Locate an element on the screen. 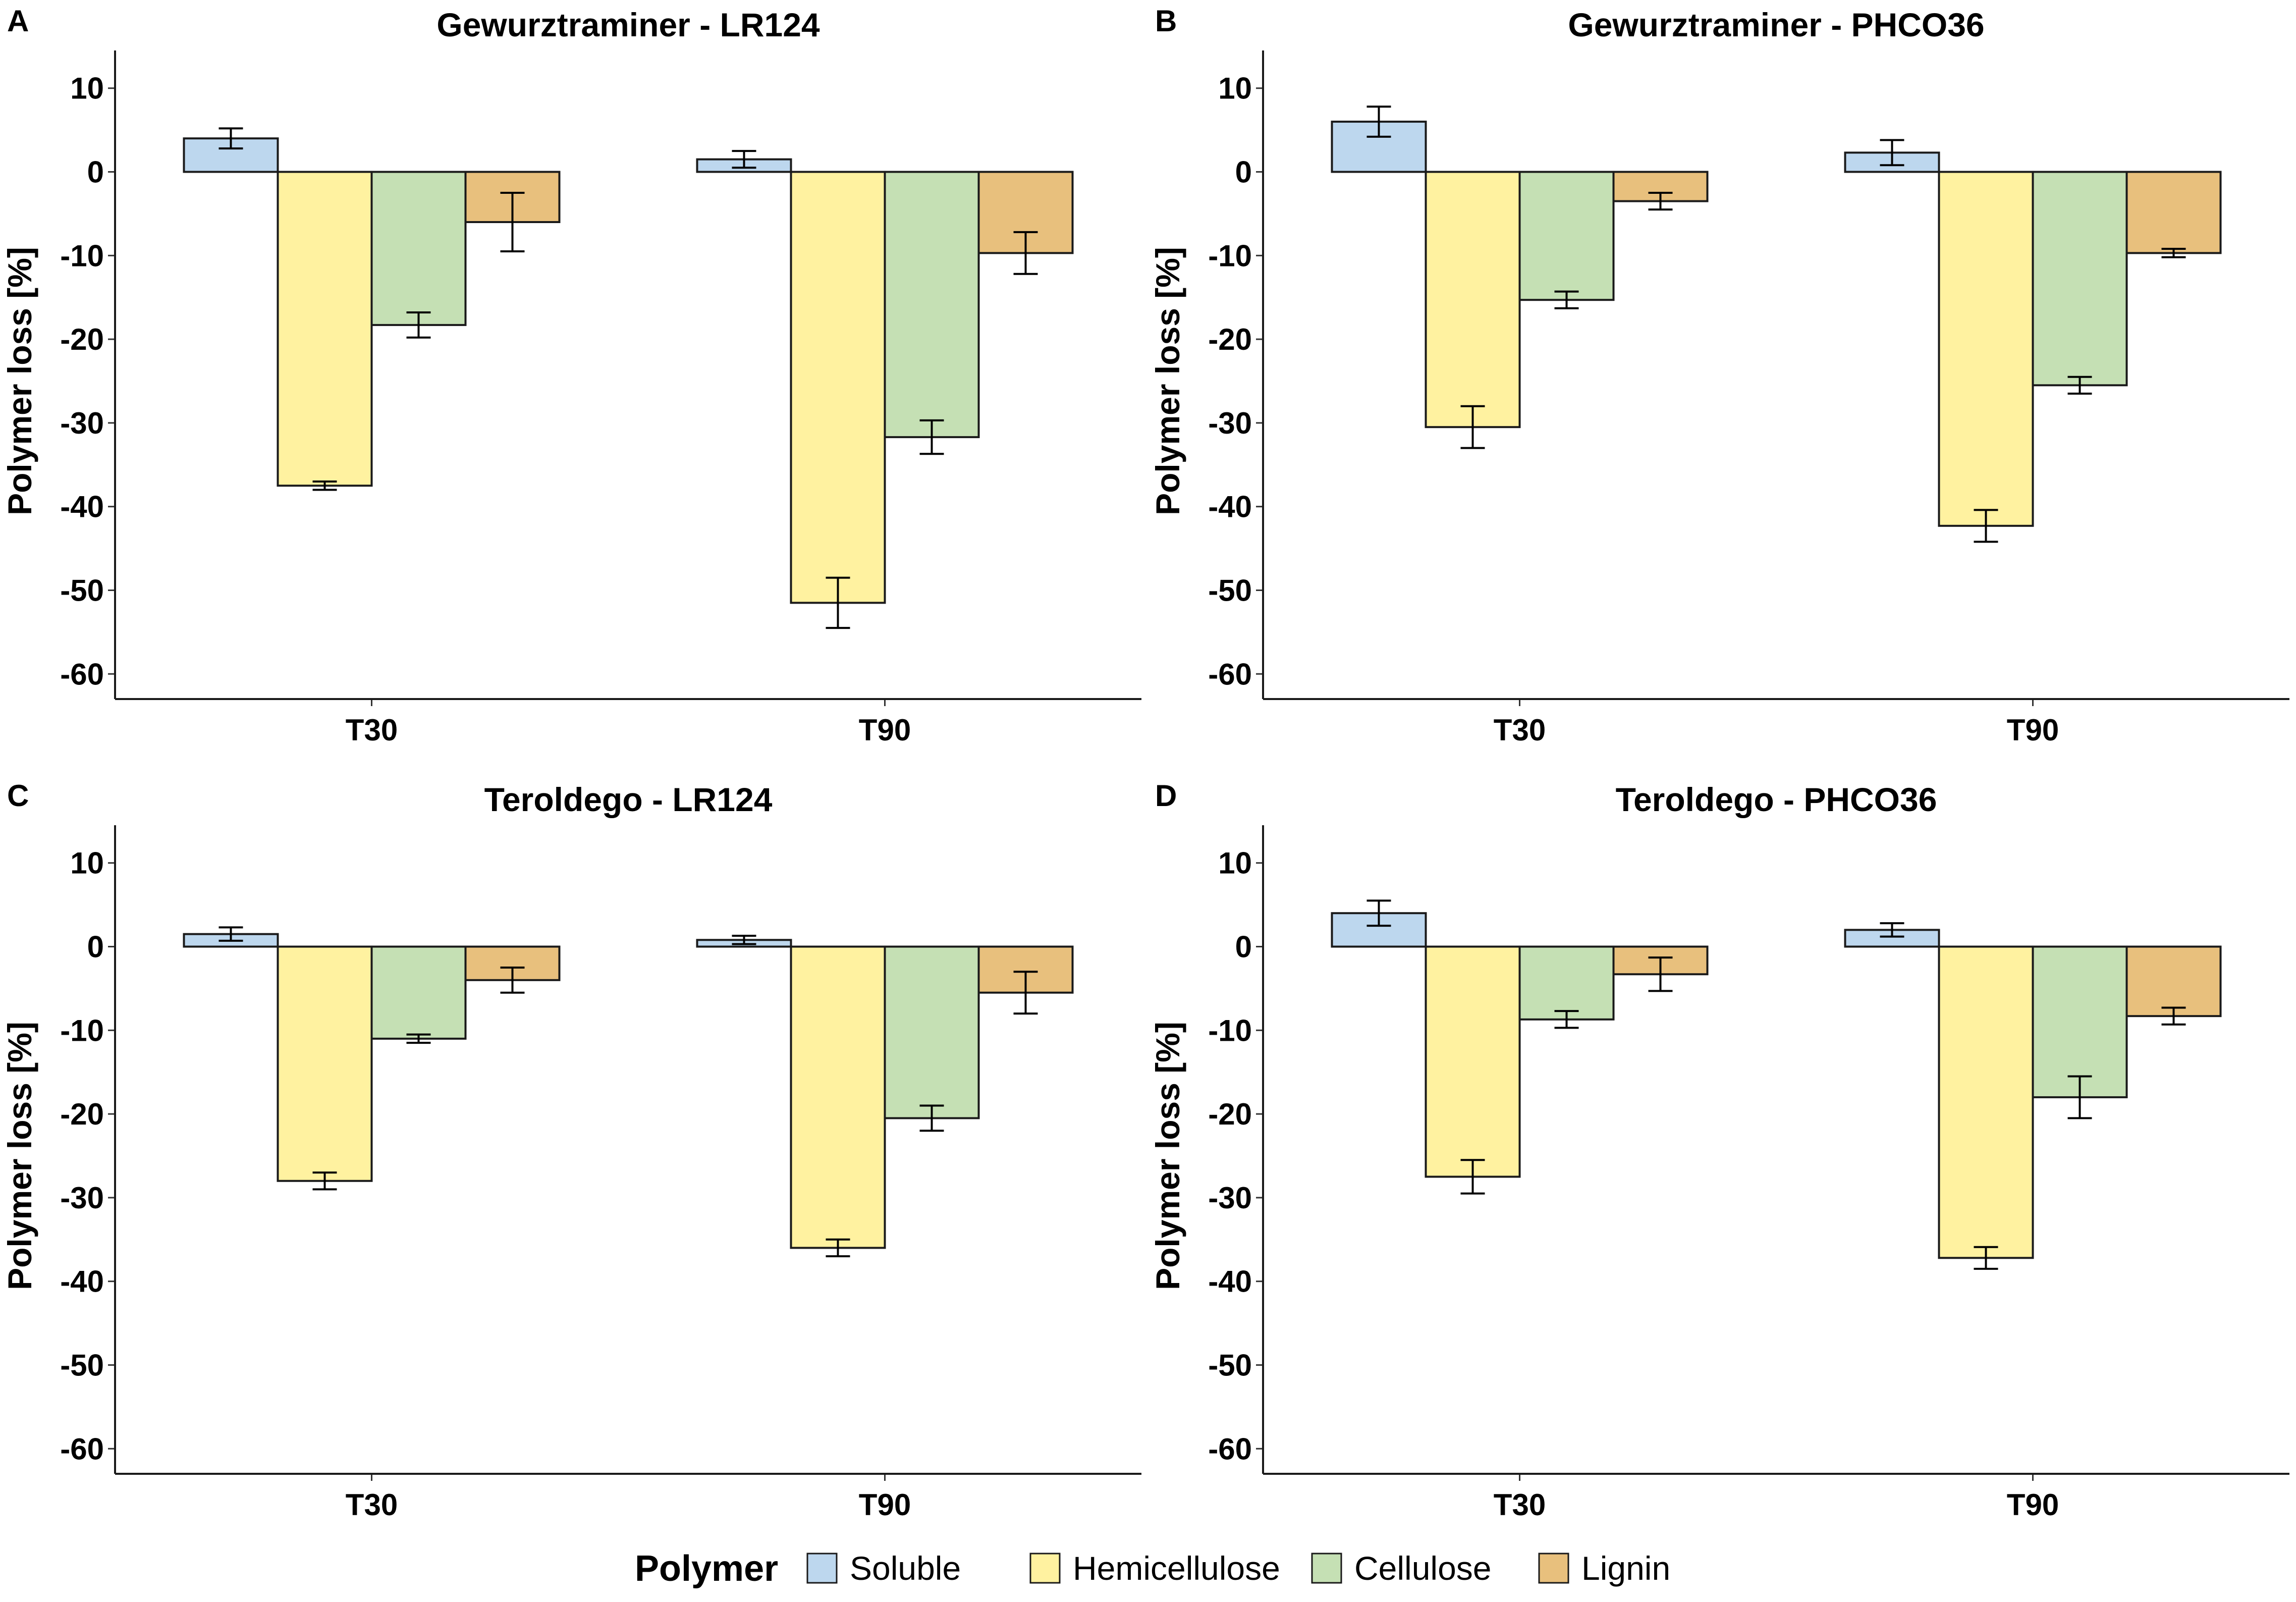  legend-swatch-hemicellulose is located at coordinates (1045, 1568).